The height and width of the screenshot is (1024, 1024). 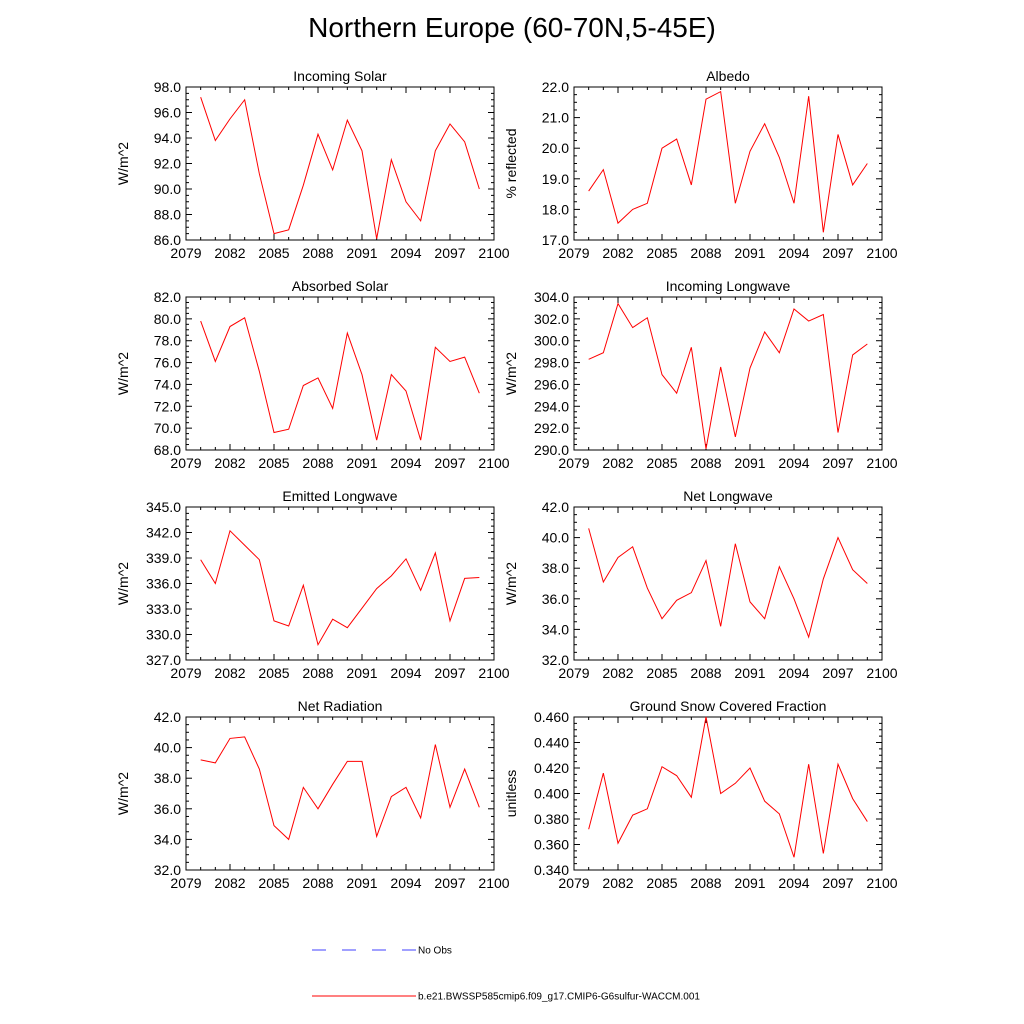 I want to click on y-axis-label: unitless, so click(x=511, y=793).